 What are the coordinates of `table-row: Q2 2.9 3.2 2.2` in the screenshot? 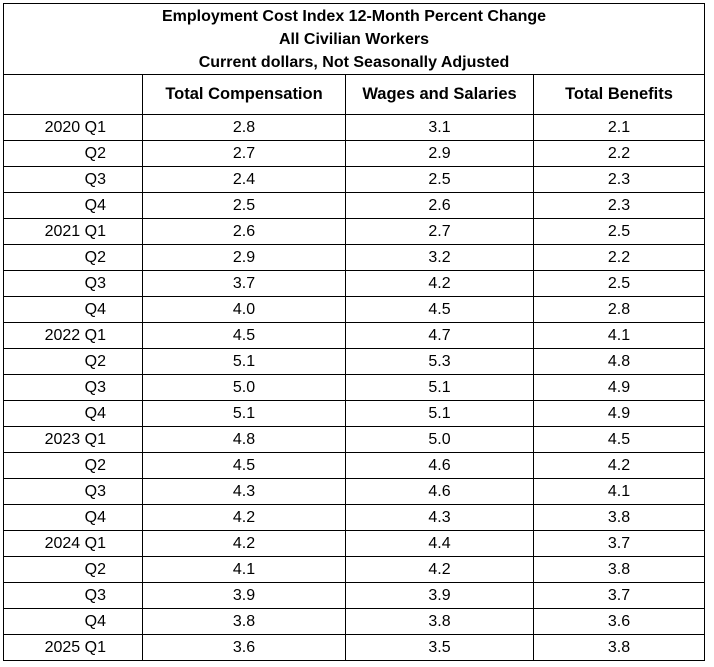 It's located at (354, 257).